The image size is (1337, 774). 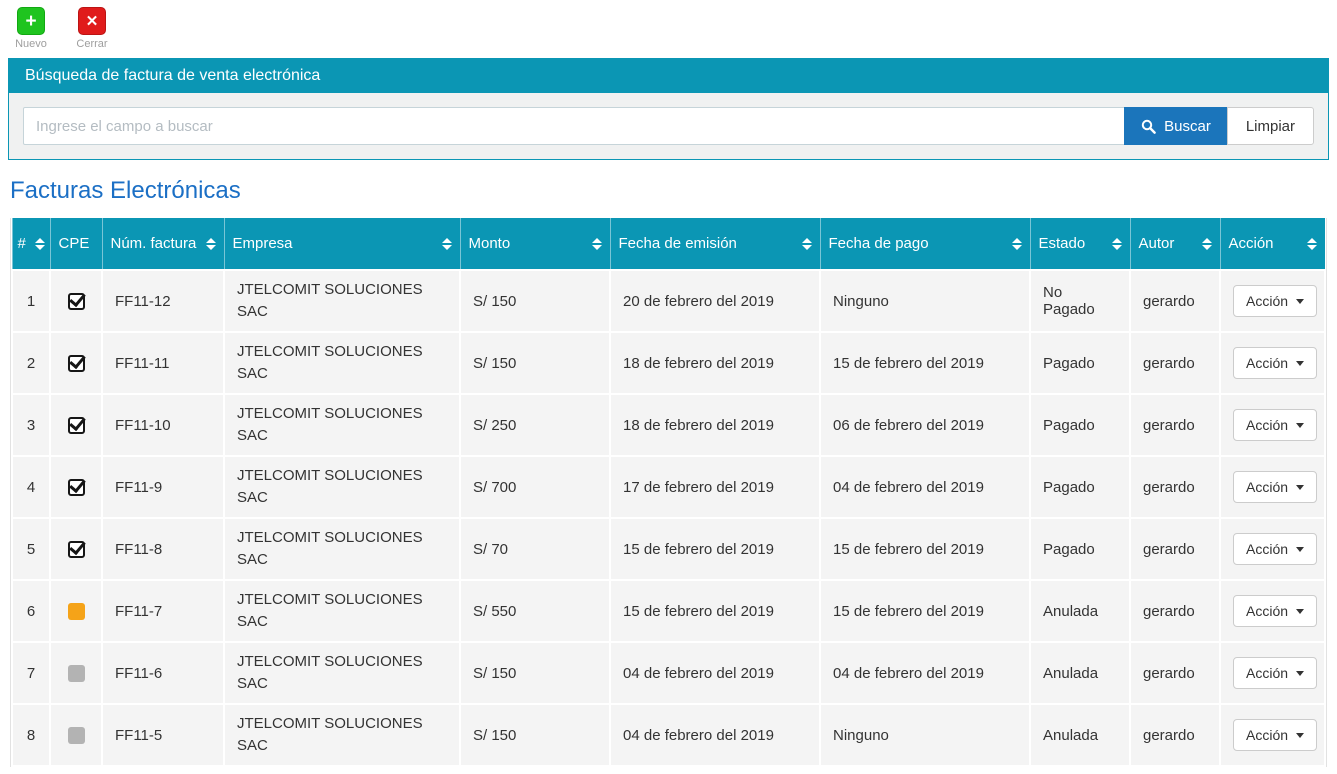 What do you see at coordinates (342, 244) in the screenshot?
I see `column-header-empresa: Empresa` at bounding box center [342, 244].